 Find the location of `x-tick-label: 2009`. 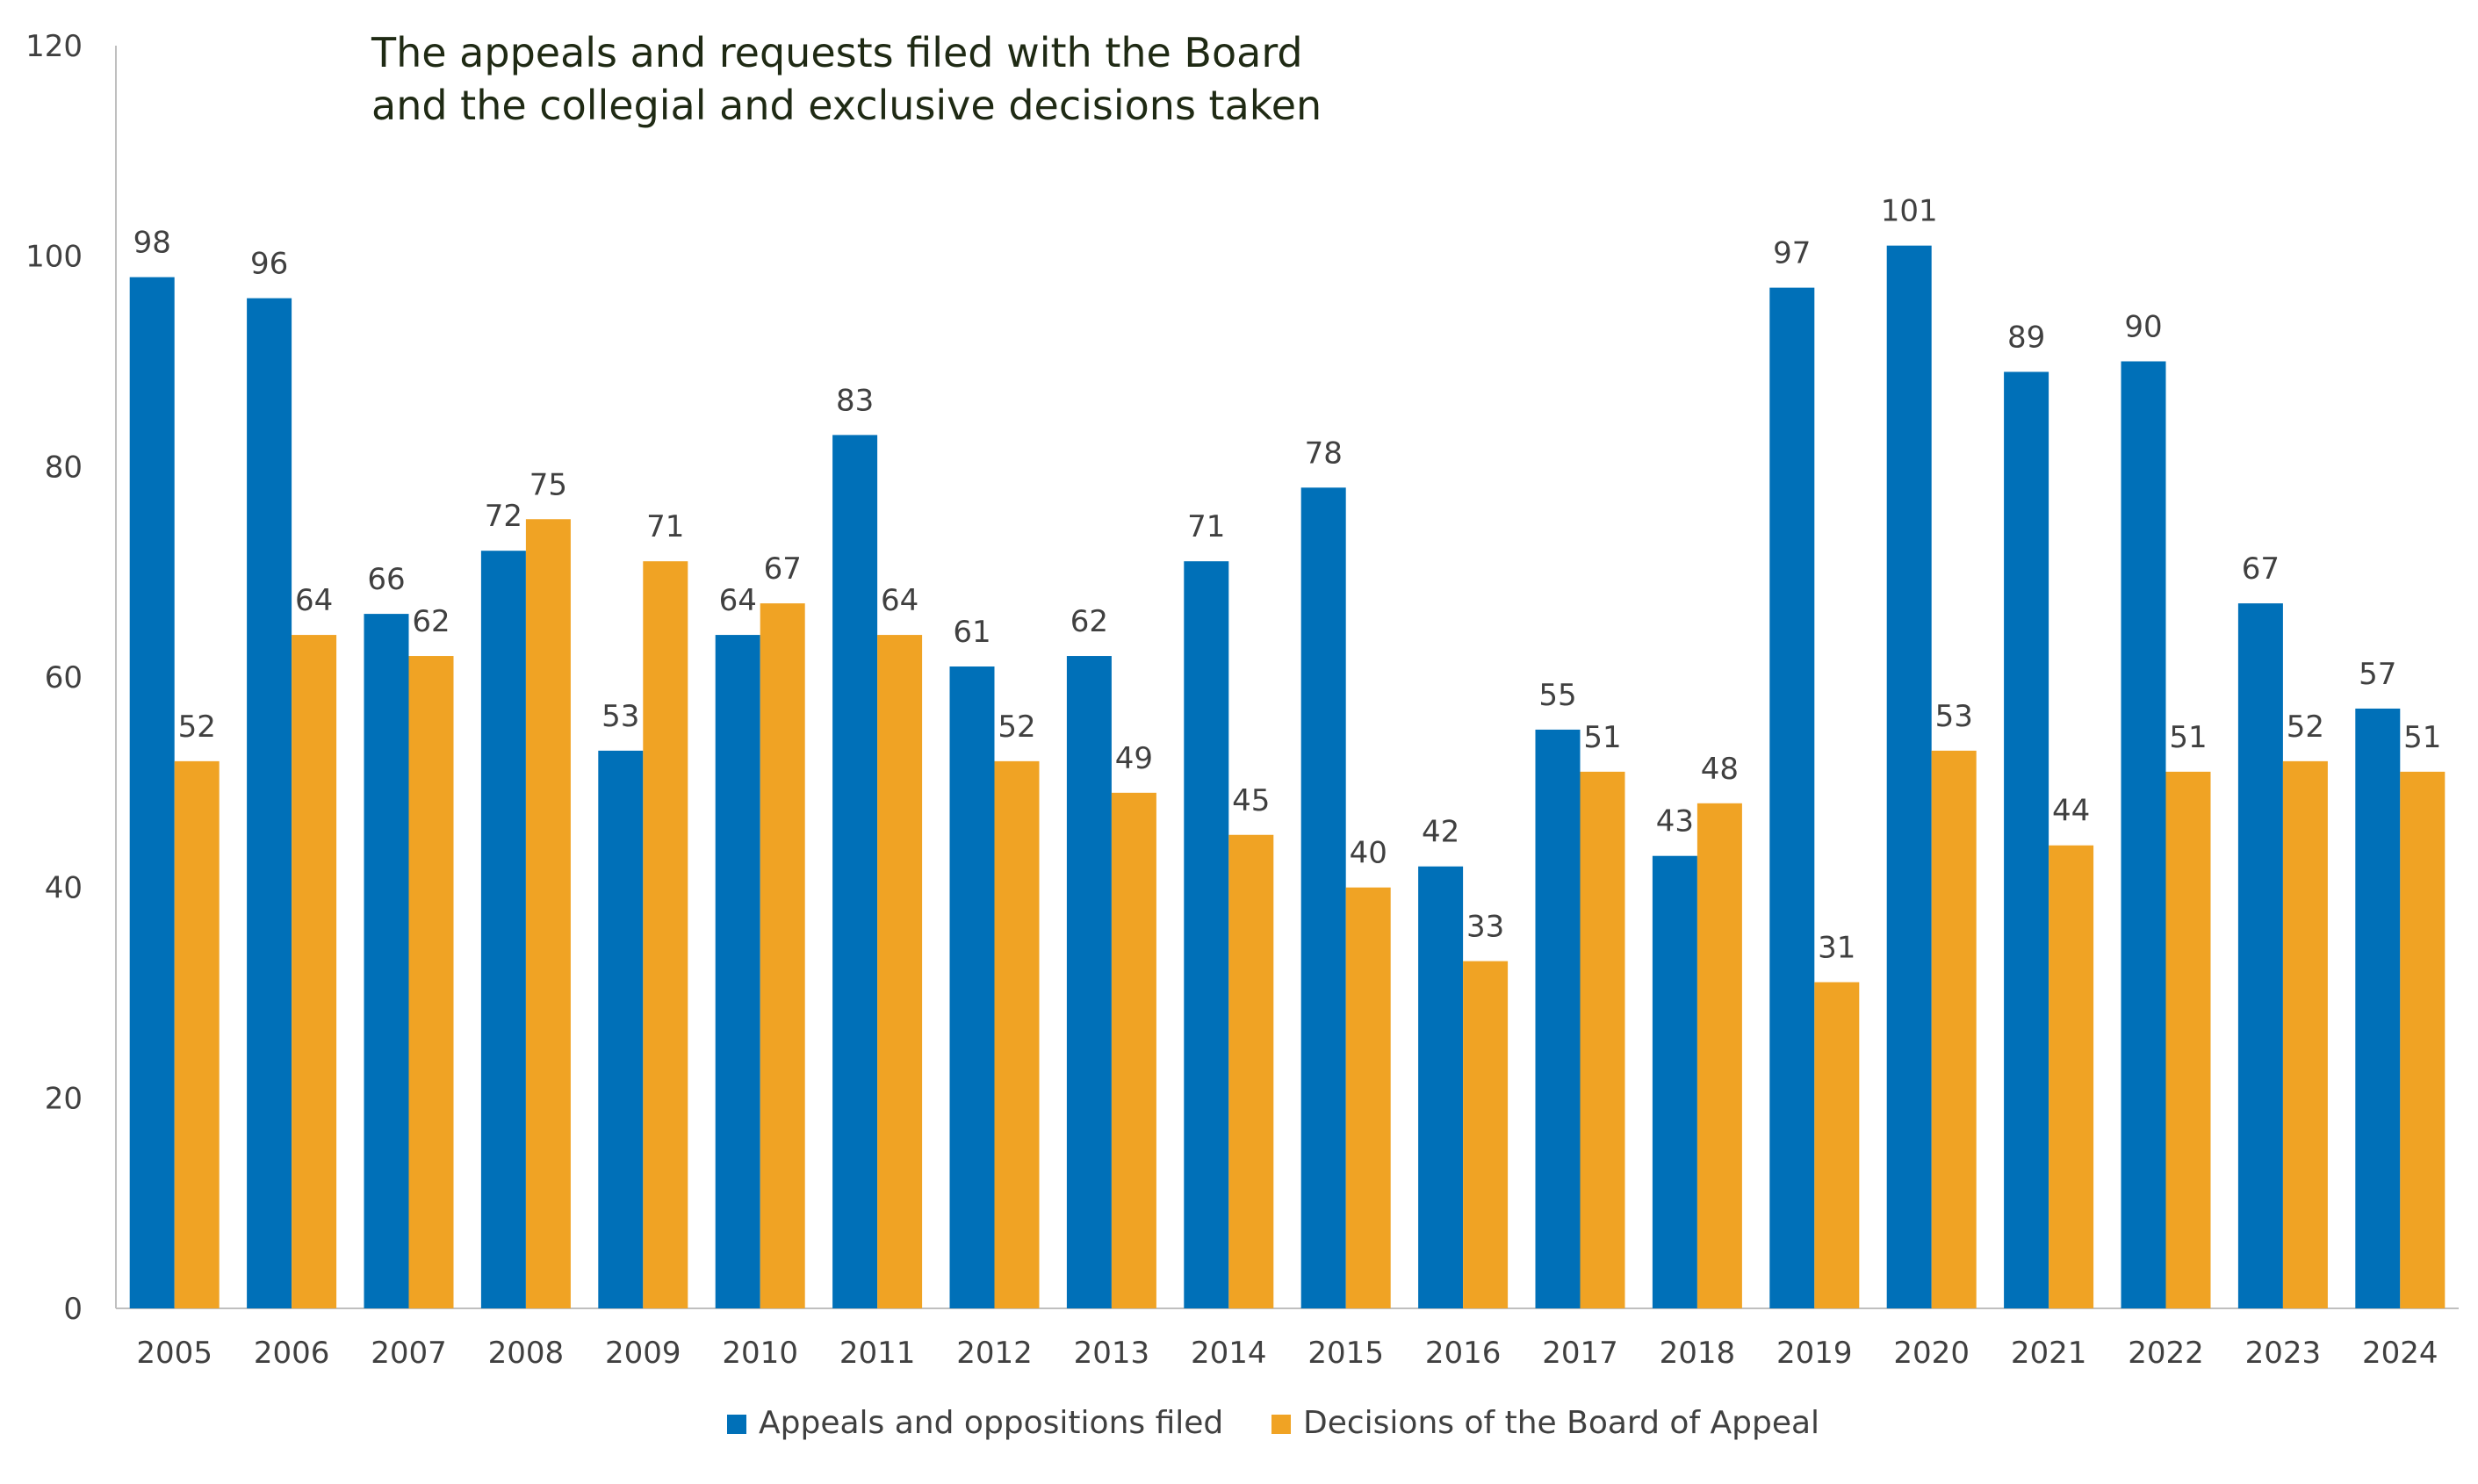

x-tick-label: 2009 is located at coordinates (643, 1353).